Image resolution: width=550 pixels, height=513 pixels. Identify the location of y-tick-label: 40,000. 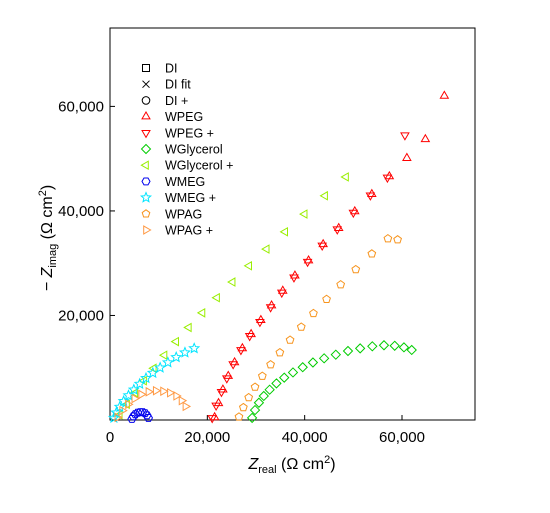
(81, 211).